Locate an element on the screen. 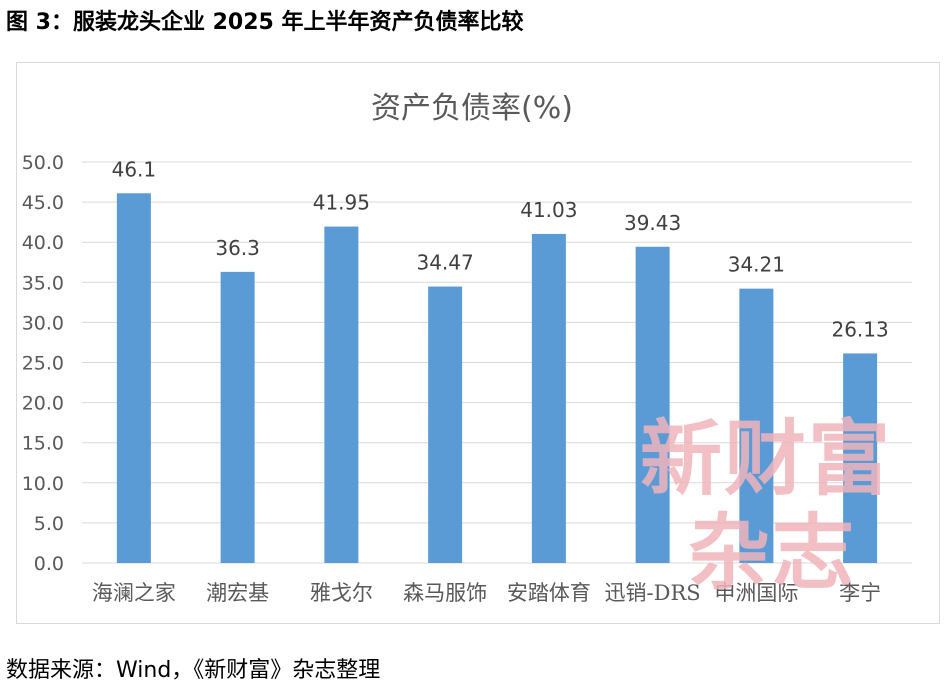 The width and height of the screenshot is (945, 687). x-tick-label: 申洲国际 is located at coordinates (756, 593).